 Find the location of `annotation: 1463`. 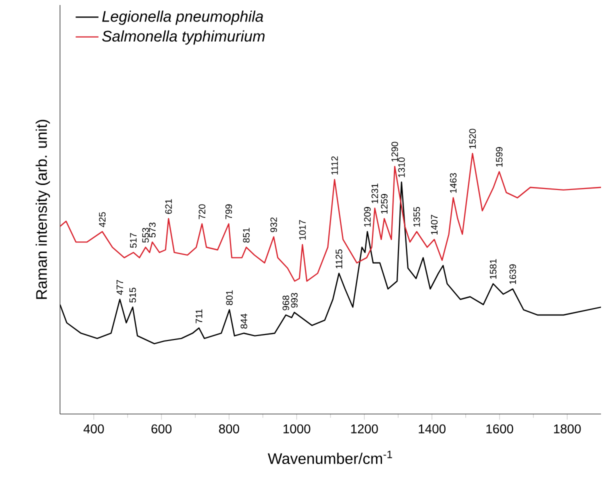

annotation: 1463 is located at coordinates (453, 183).